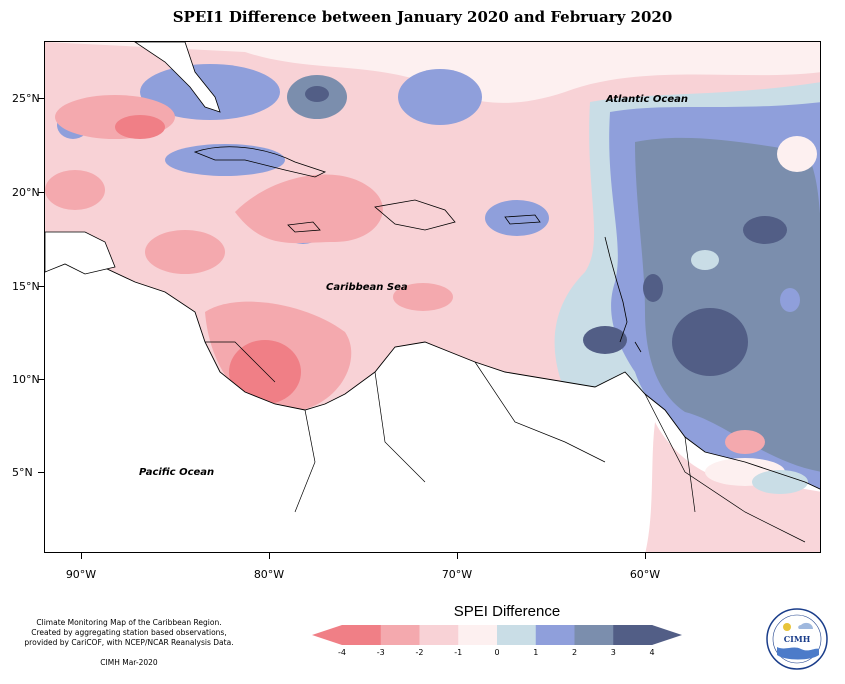  What do you see at coordinates (623, 294) in the screenshot?
I see `lesser-antilles-outline` at bounding box center [623, 294].